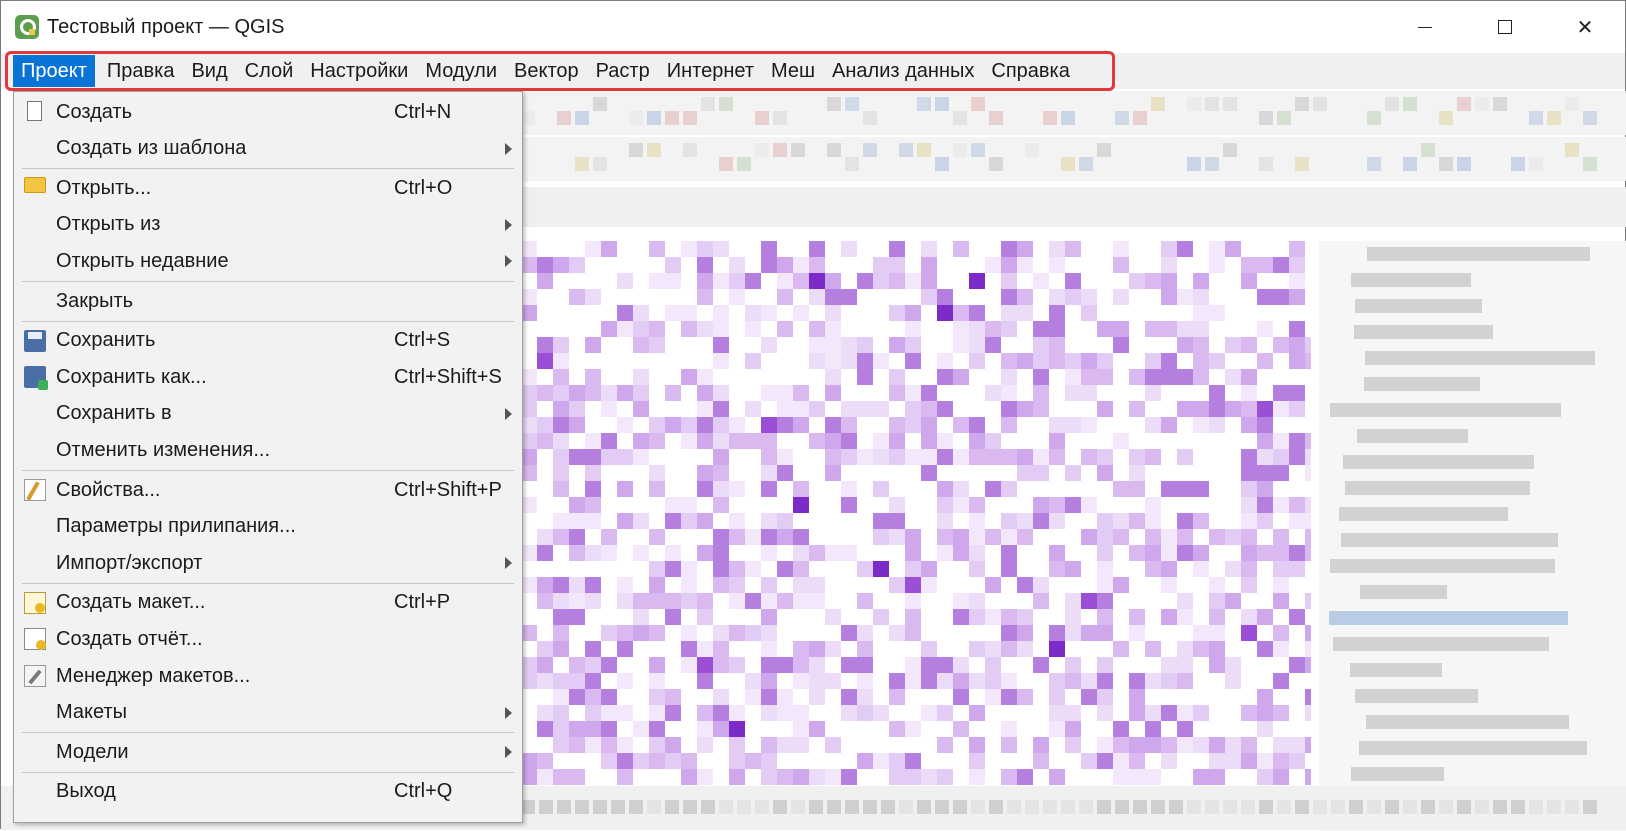 Image resolution: width=1626 pixels, height=831 pixels. Describe the element at coordinates (359, 71) in the screenshot. I see `menu-settings: Настройки` at that location.